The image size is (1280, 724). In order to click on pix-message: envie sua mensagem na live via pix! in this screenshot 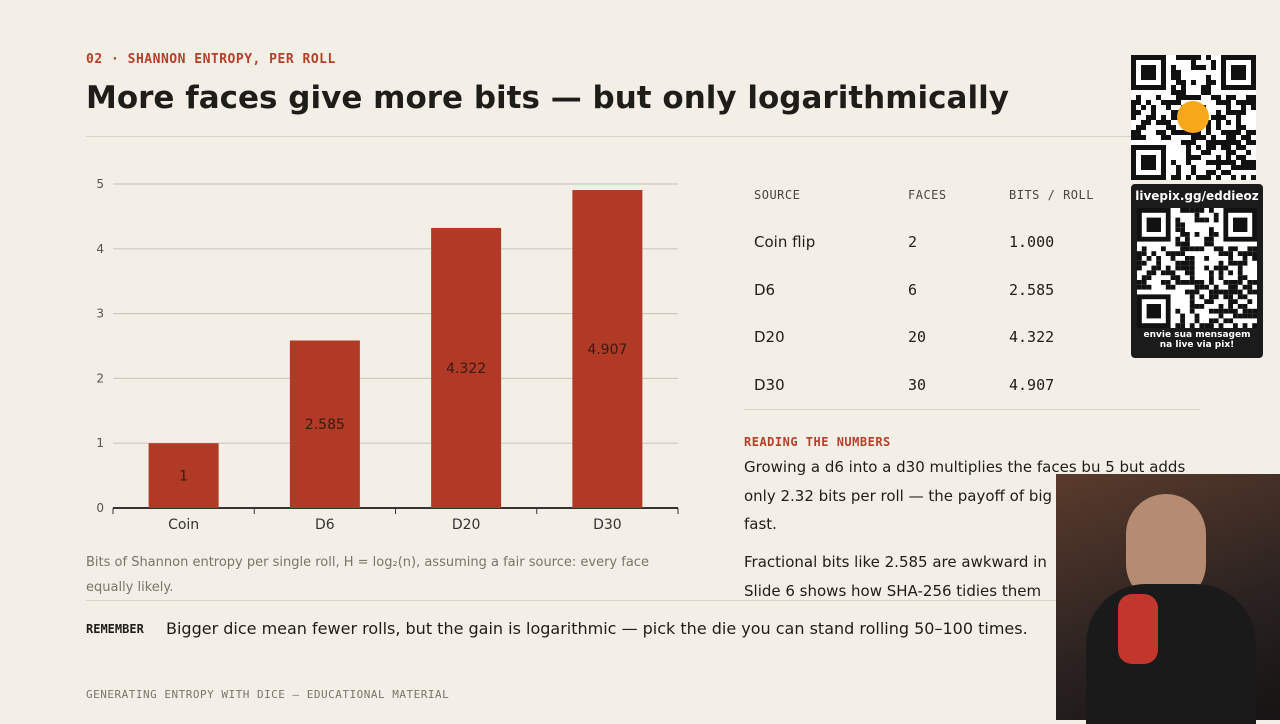, I will do `click(1197, 340)`.